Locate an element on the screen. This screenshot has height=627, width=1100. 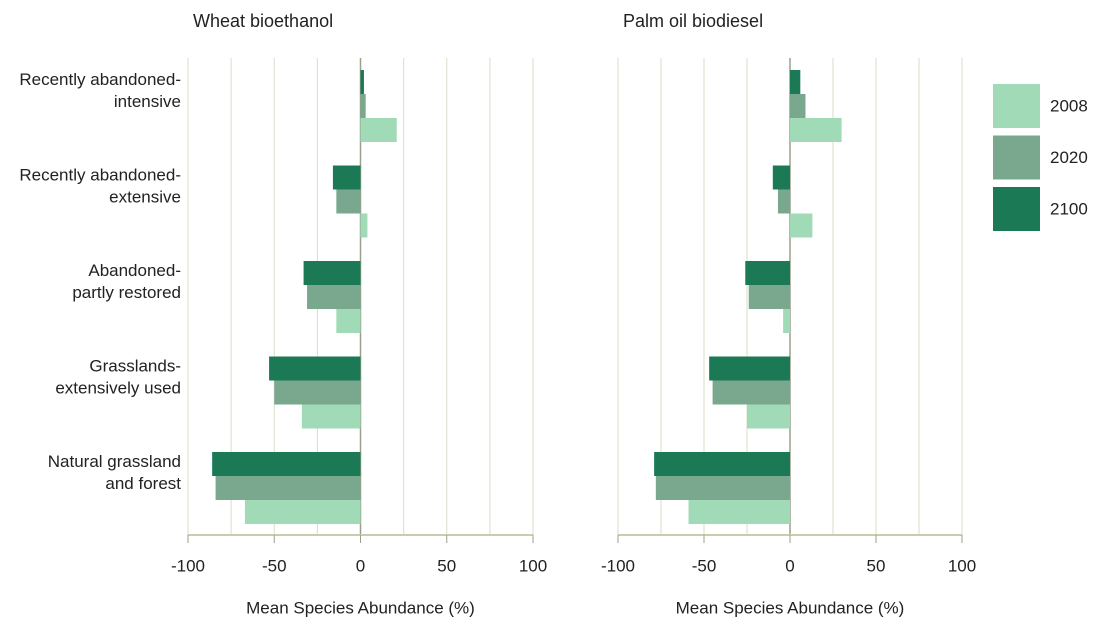
y-tick-label: Abandoned-partly restored is located at coordinates (126, 281).